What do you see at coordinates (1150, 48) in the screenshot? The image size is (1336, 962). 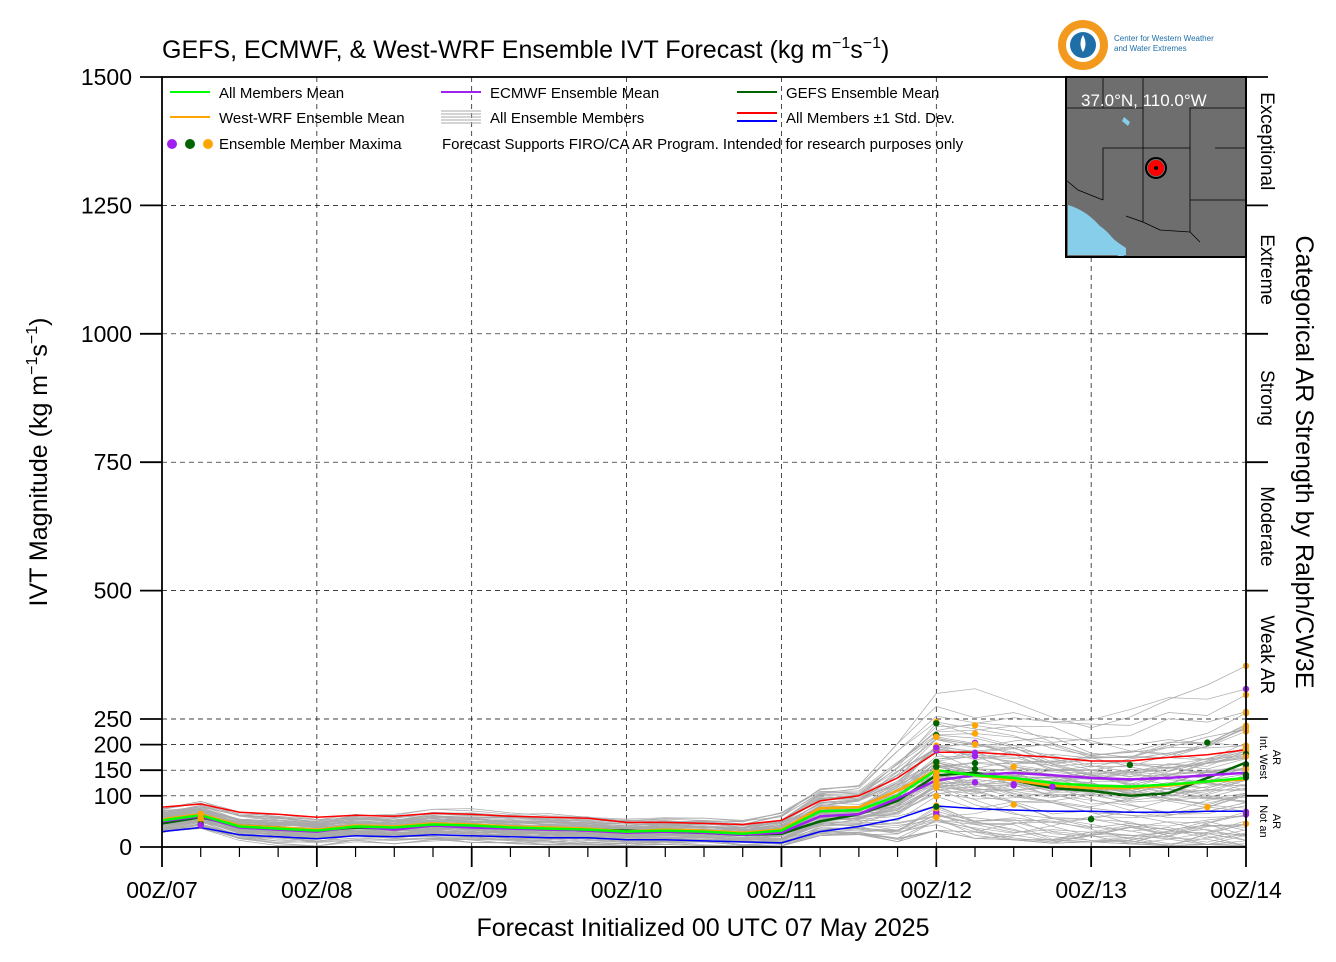 I see `logo-text-line2: and Water Extremes` at bounding box center [1150, 48].